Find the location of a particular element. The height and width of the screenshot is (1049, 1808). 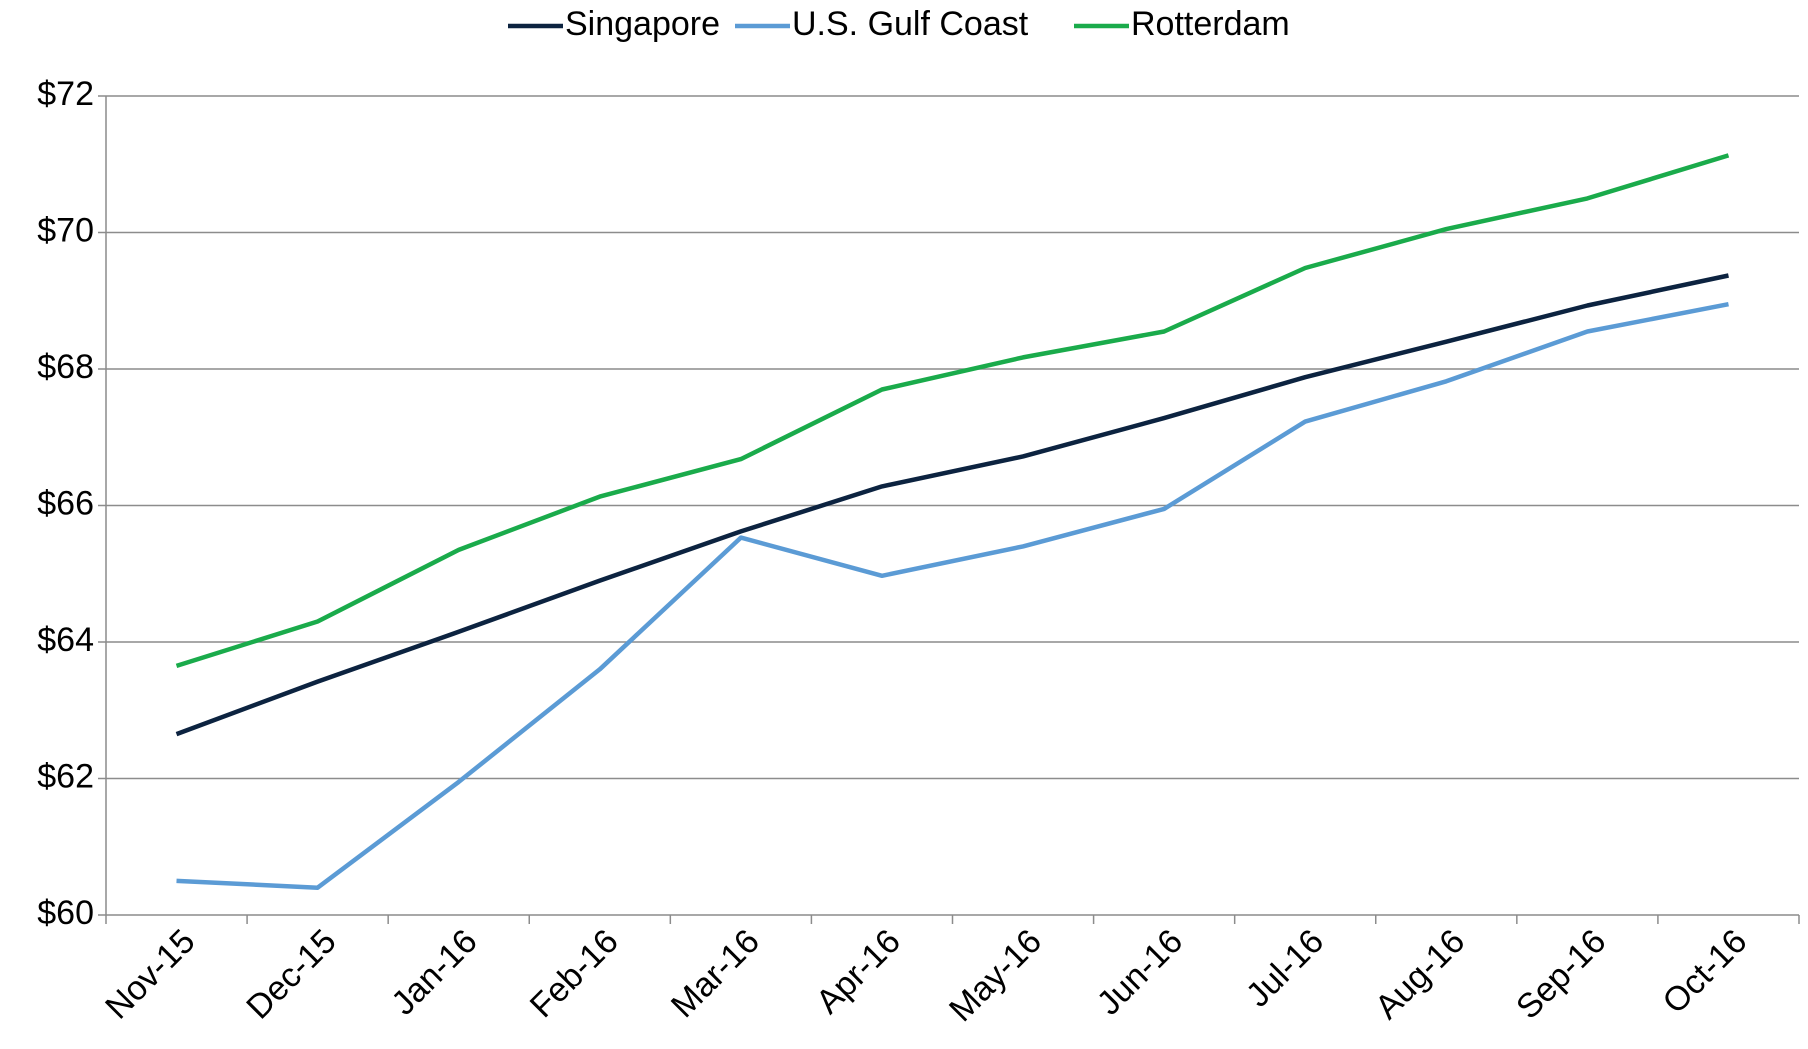

legend-label: Rotterdam is located at coordinates (1210, 24).